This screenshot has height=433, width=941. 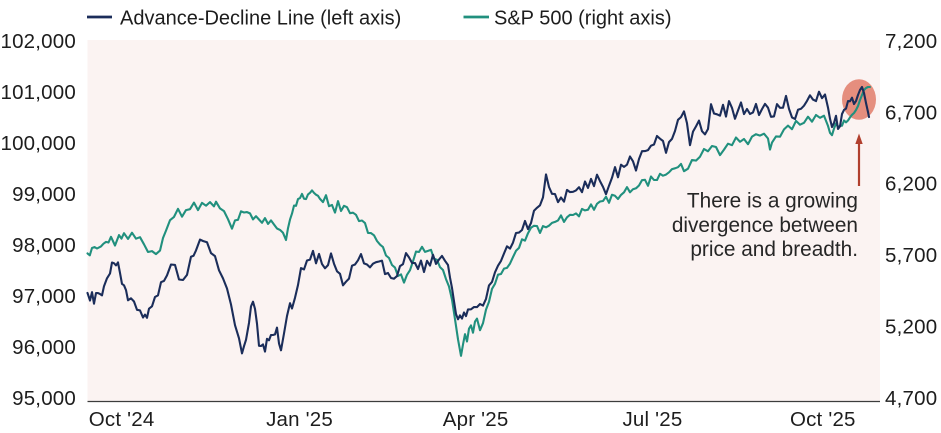 I want to click on svg-text: Jan '25, so click(x=299, y=419).